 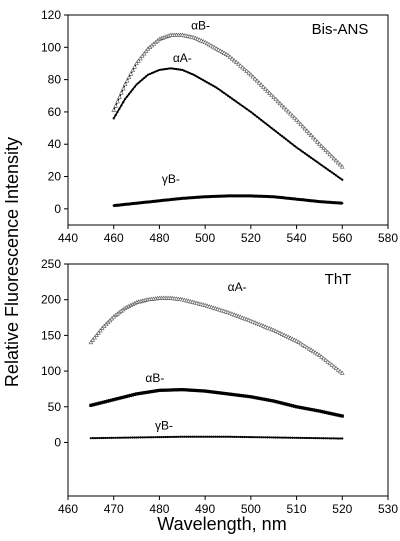 I want to click on x-tick-label: 480, so click(x=159, y=509).